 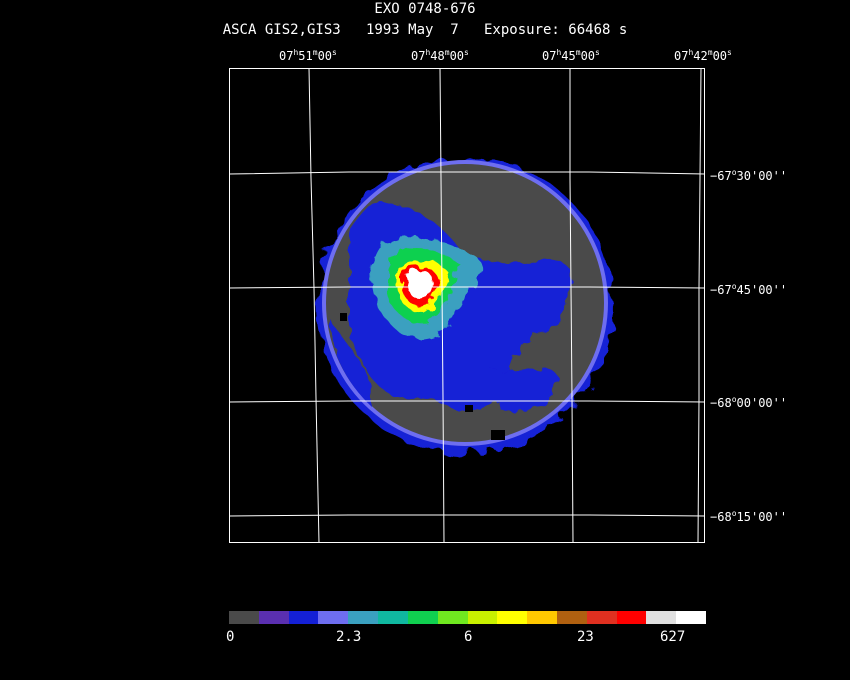 I want to click on dec-label: −68o00'00'', so click(x=749, y=402).